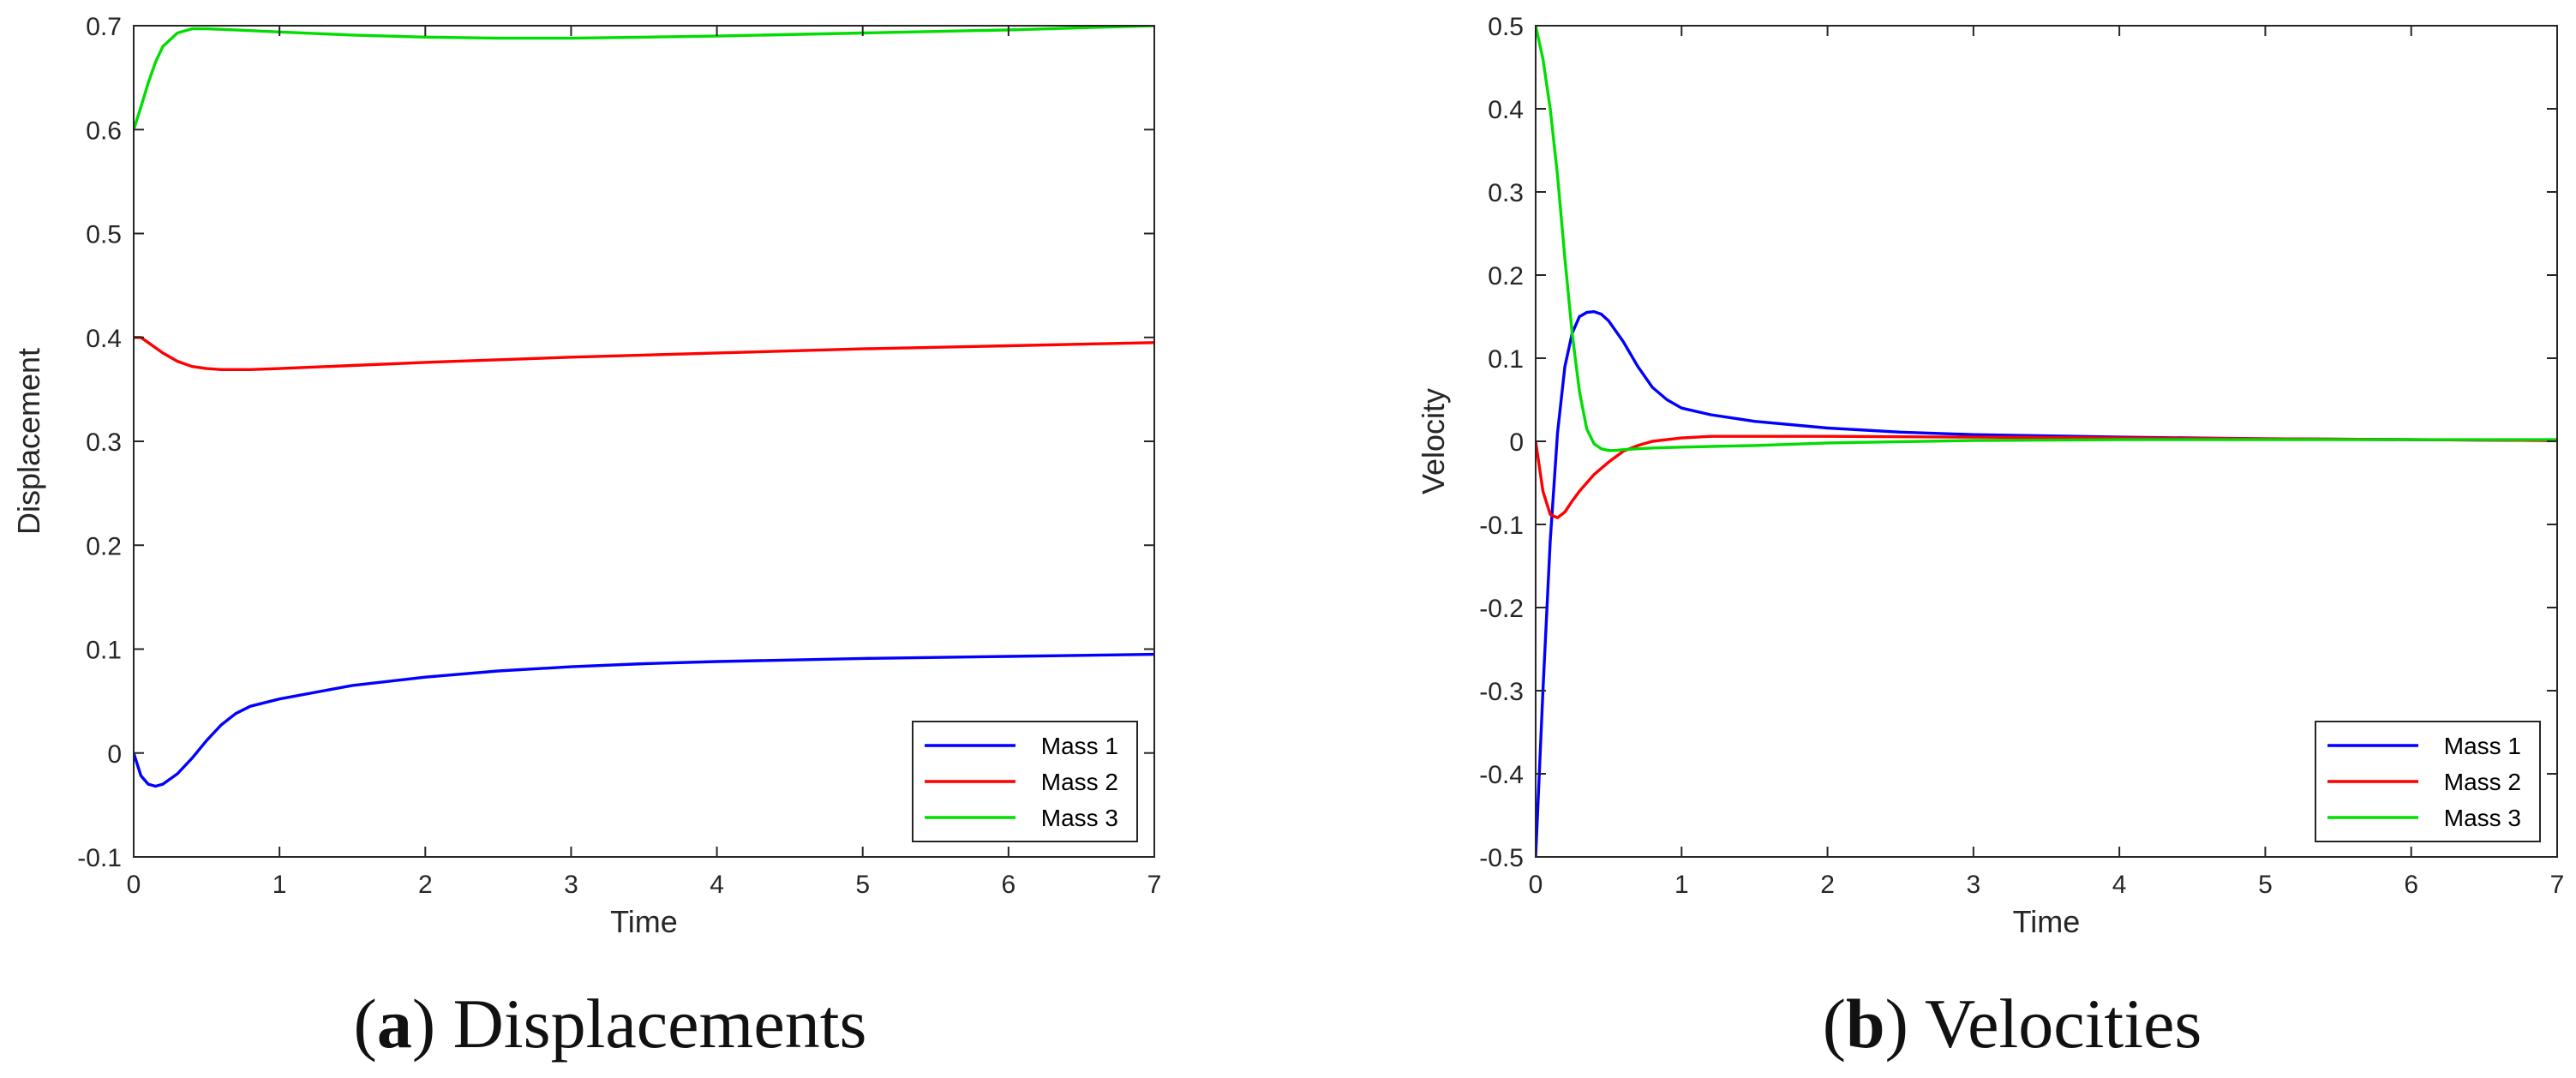 This screenshot has height=1078, width=2576. I want to click on caption-letter: a, so click(394, 1024).